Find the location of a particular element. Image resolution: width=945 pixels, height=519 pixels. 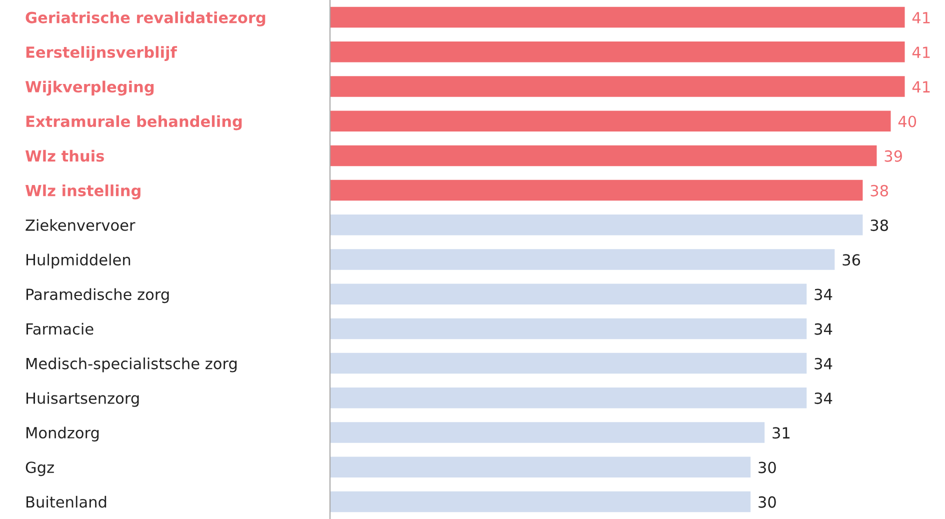

y-tick-label: Eerstelijnsverblijf is located at coordinates (102, 53).